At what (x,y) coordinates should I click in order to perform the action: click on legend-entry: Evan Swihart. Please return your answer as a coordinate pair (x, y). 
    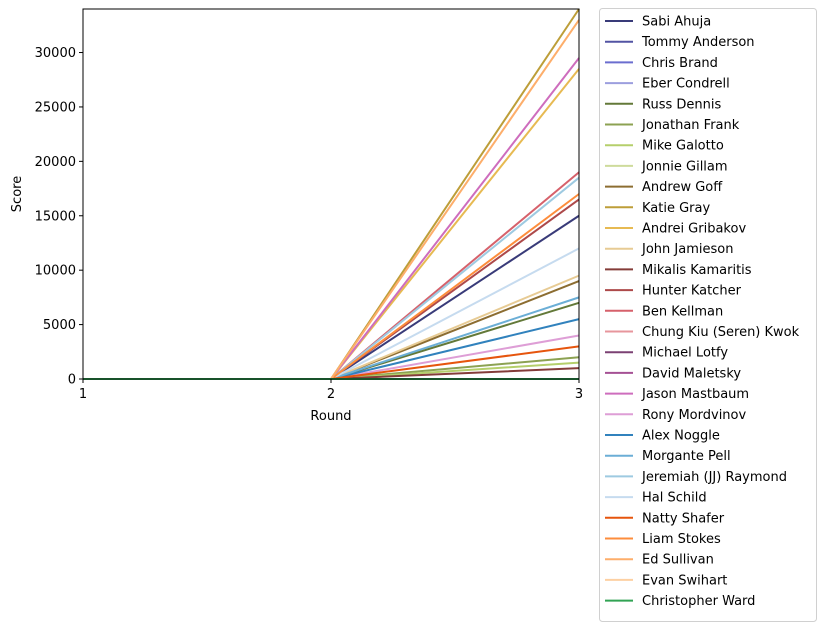
    Looking at the image, I should click on (666, 580).